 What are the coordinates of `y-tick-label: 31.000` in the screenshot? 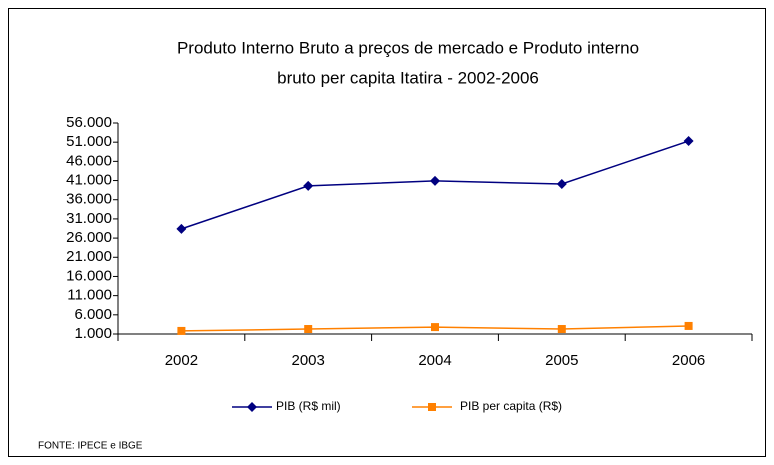 It's located at (89, 218).